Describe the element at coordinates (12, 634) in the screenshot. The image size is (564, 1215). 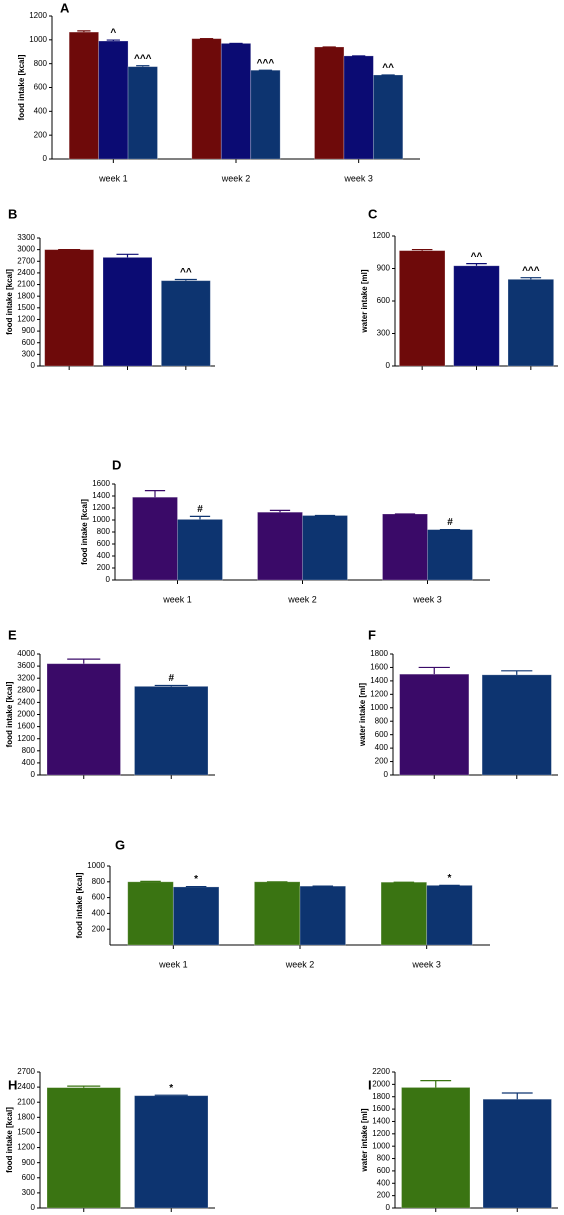
I see `panel-label: E` at that location.